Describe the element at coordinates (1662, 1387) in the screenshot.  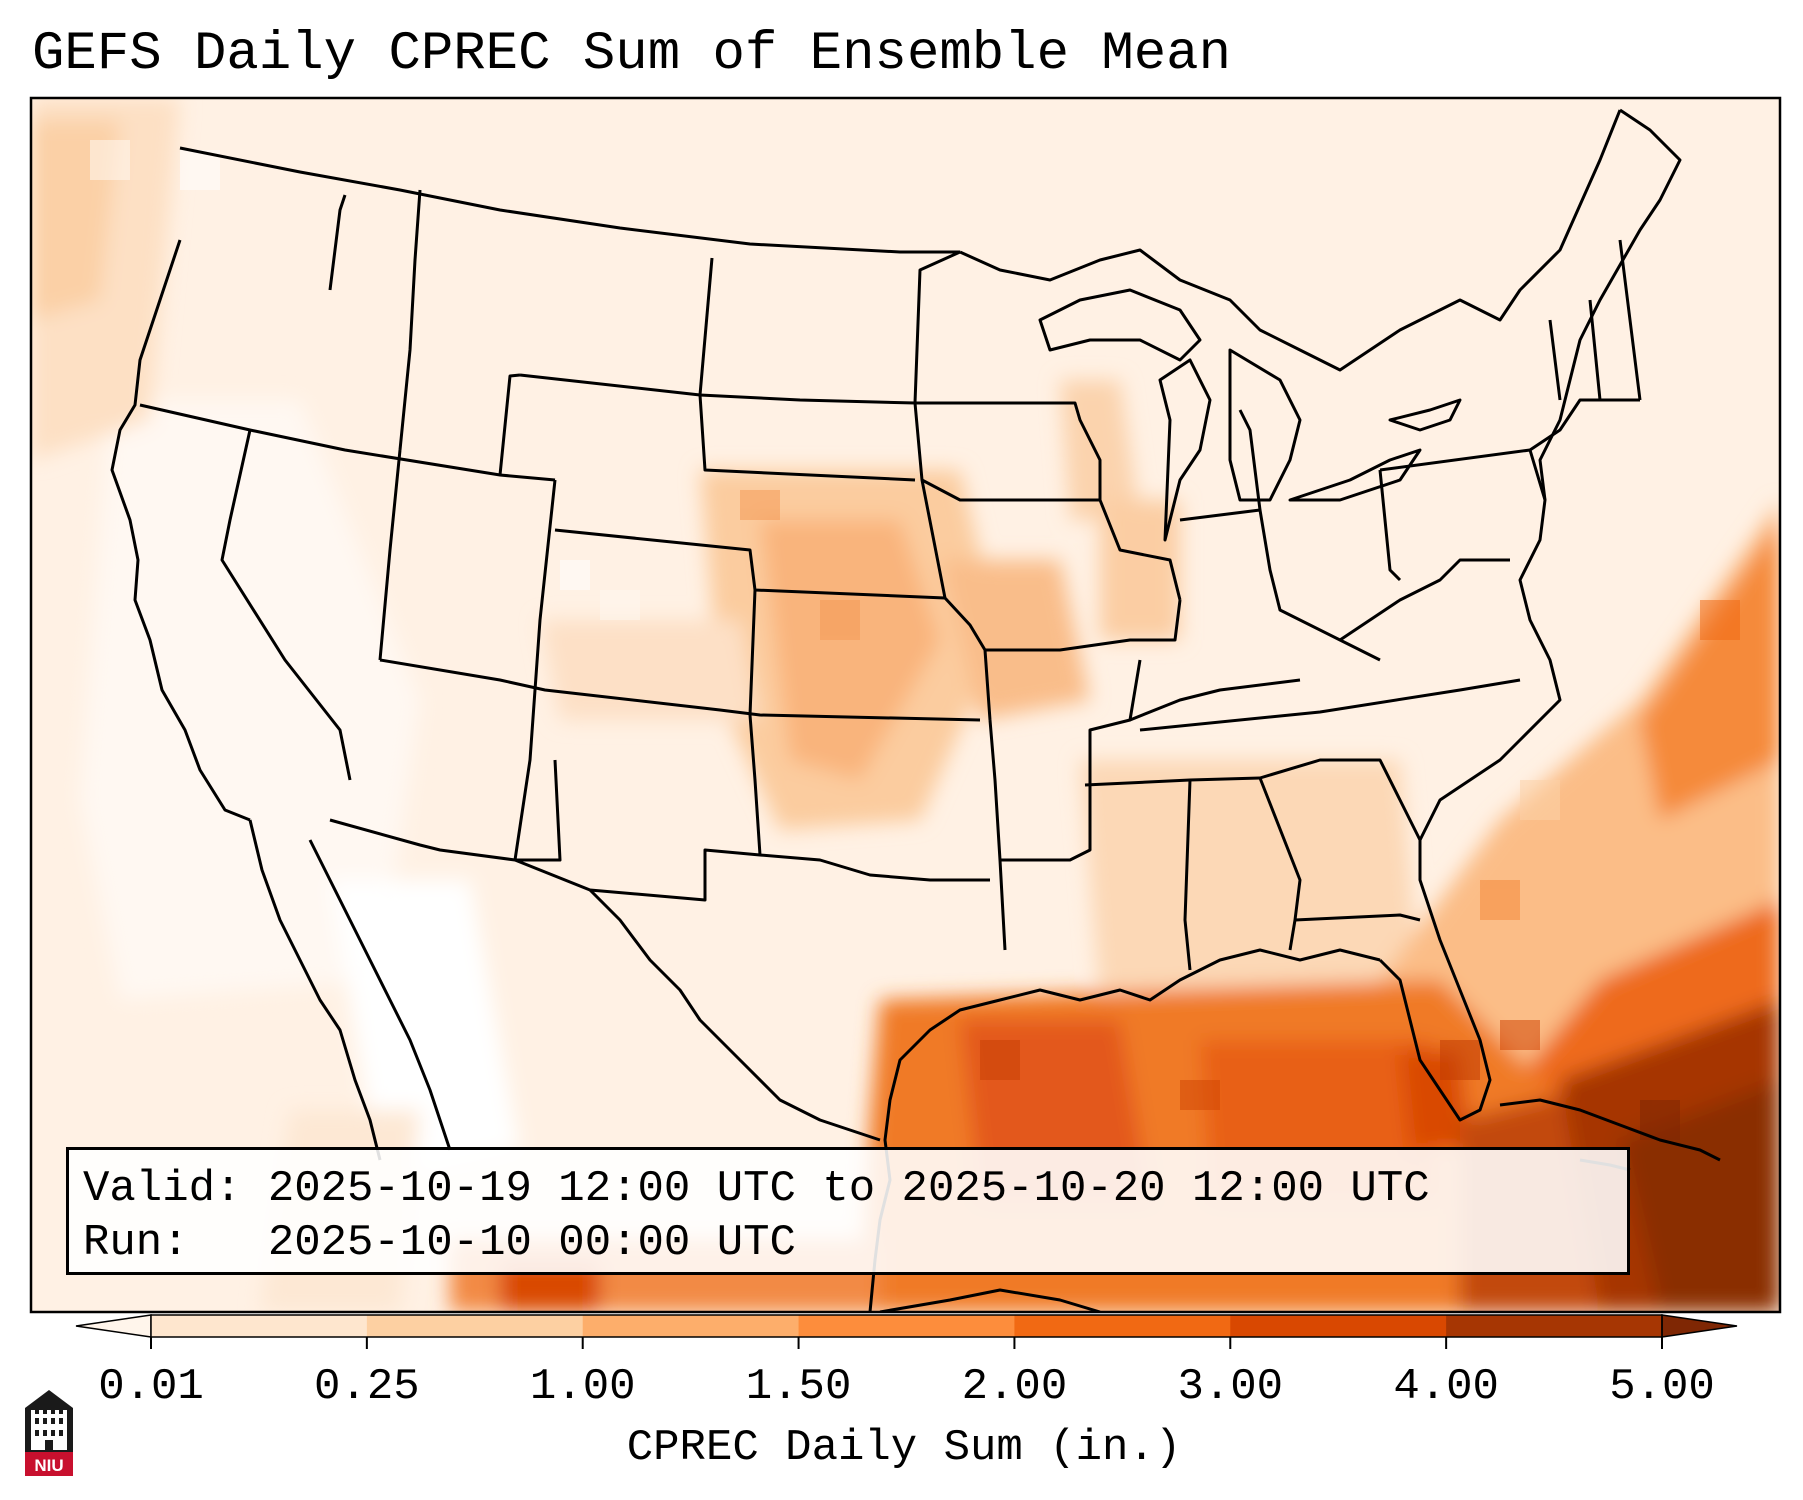
I see `colorbar-tick-label: 5.00` at that location.